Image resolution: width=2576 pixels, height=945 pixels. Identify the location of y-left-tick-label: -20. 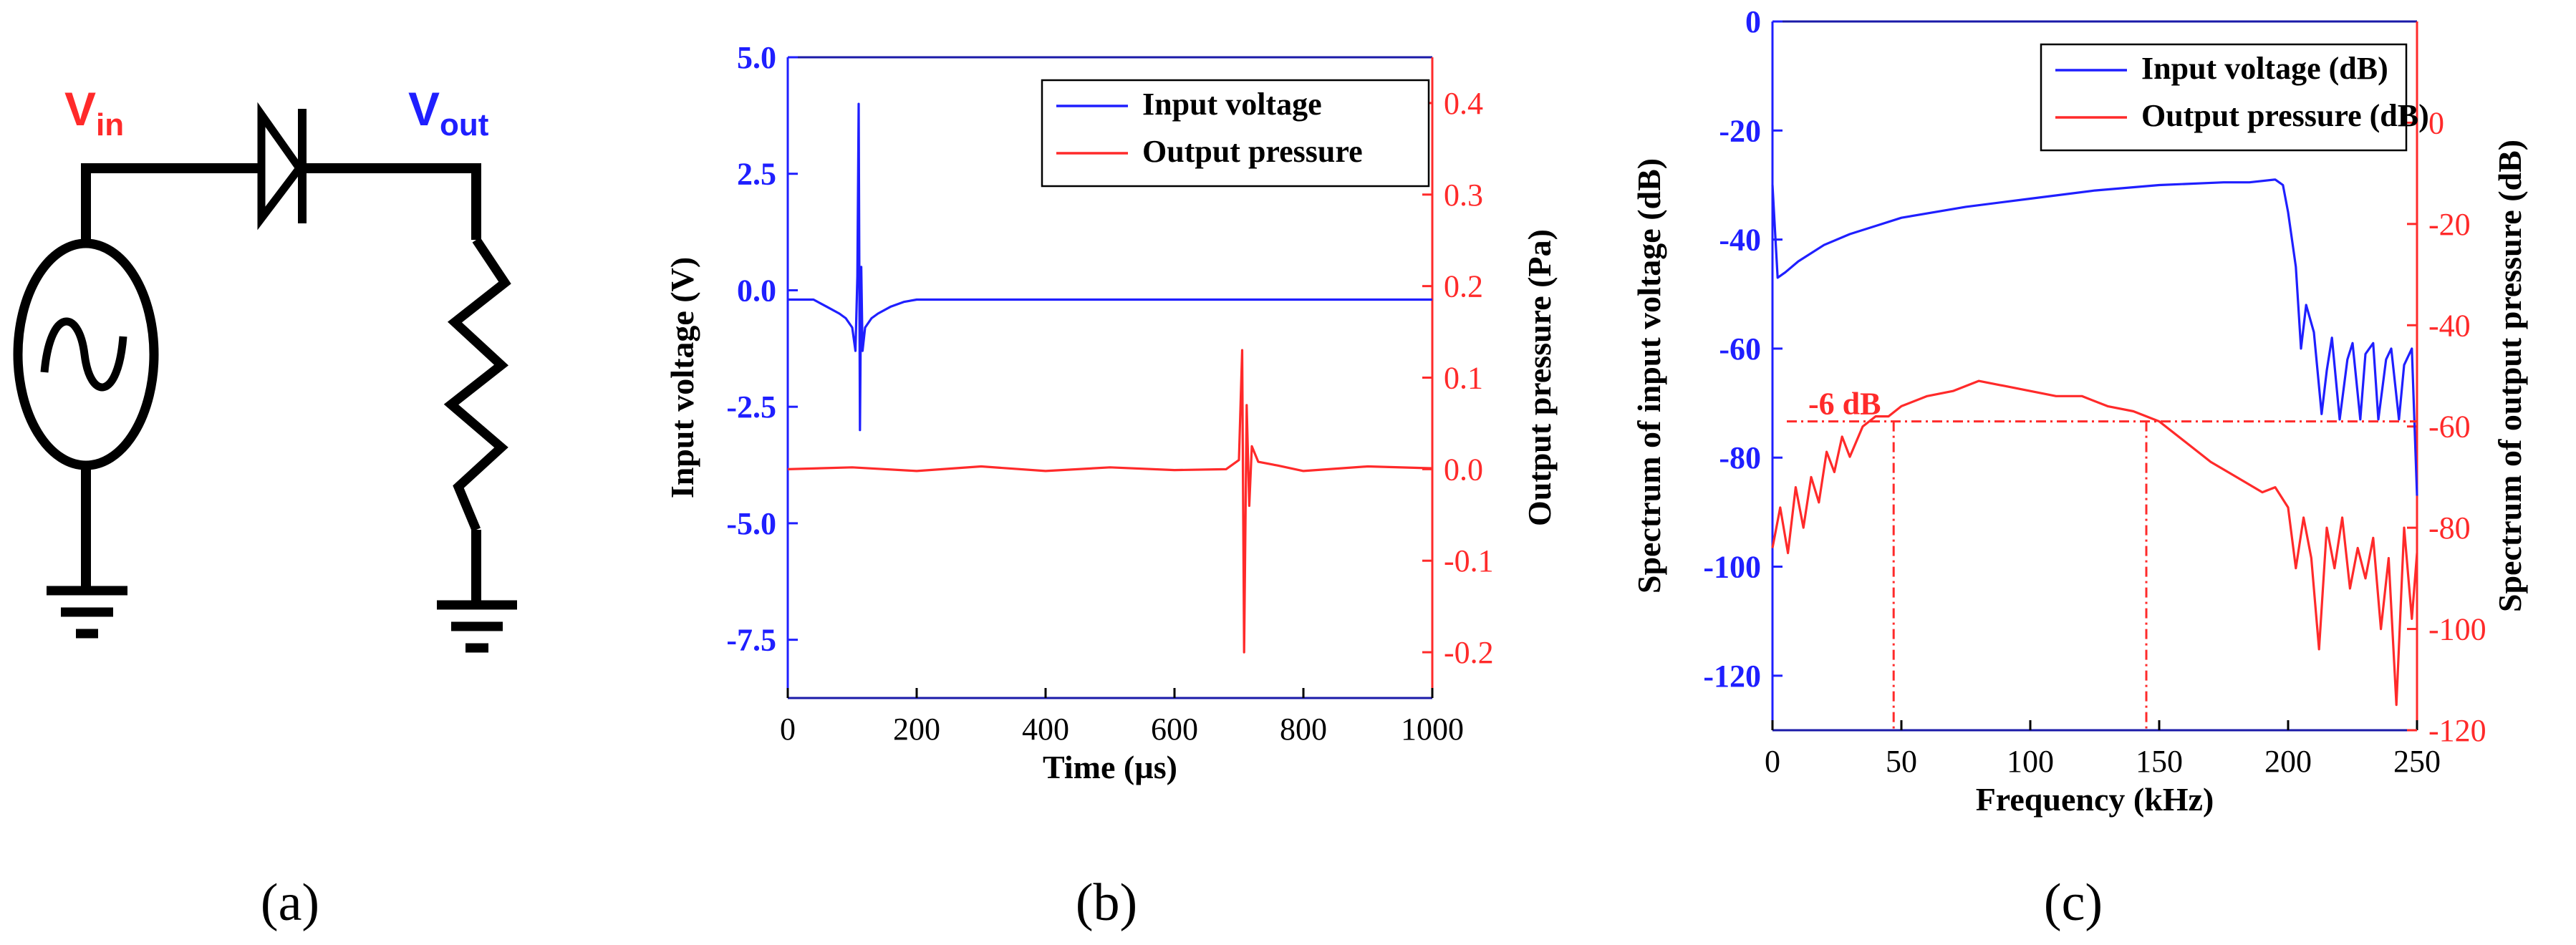
(1740, 130).